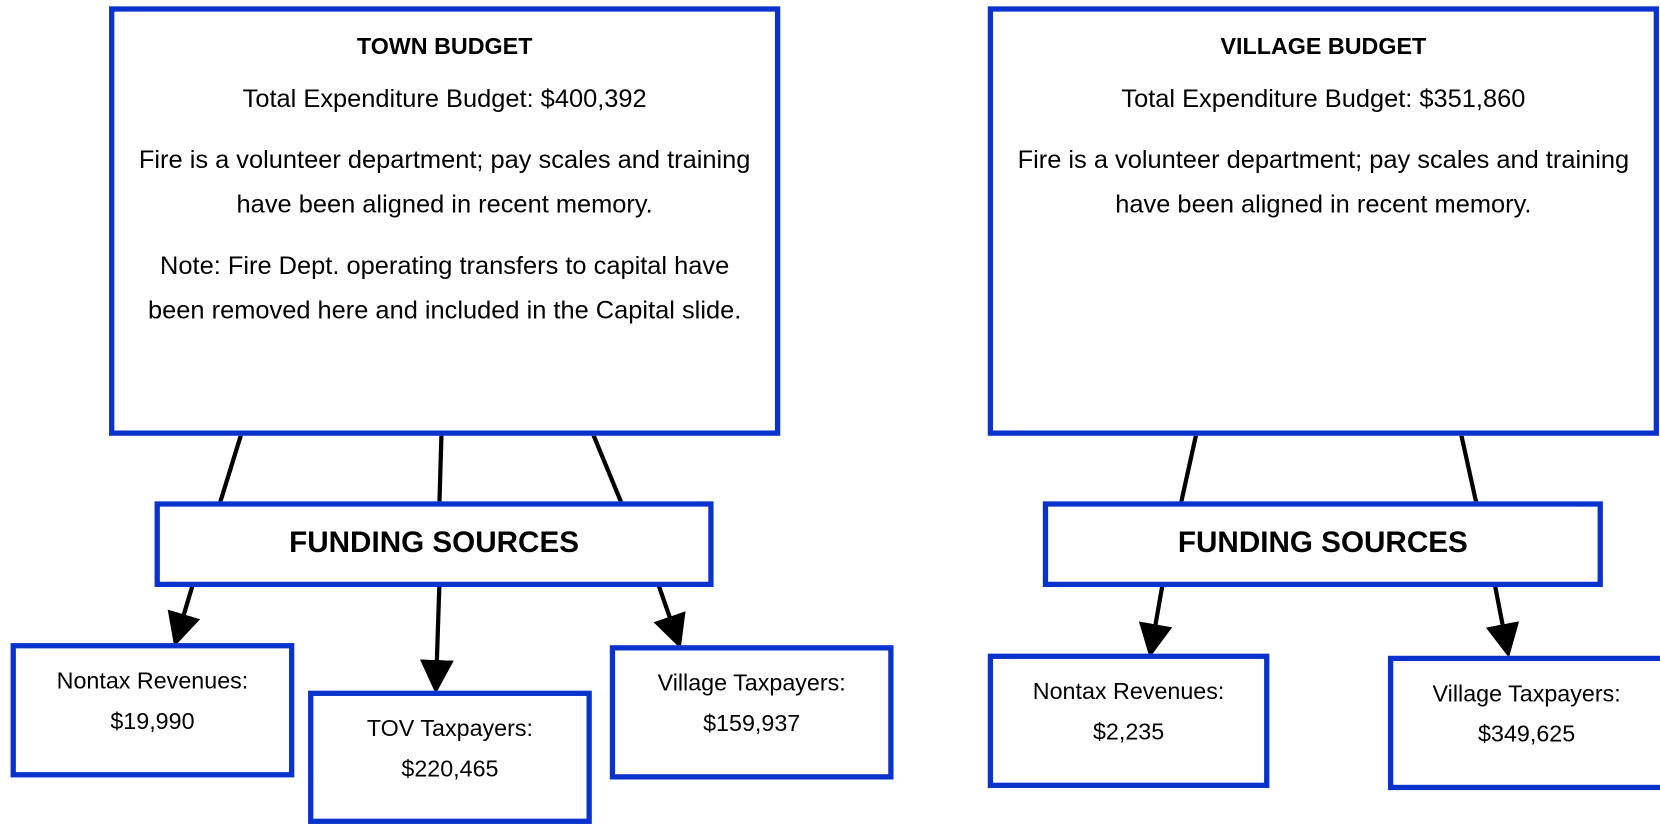  I want to click on amount: $349,625, so click(1527, 733).